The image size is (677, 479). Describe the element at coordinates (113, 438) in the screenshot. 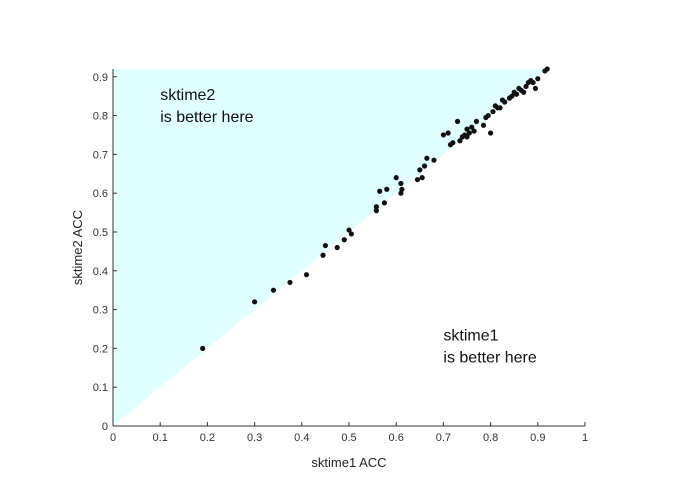

I see `x-tick-label: 0` at that location.